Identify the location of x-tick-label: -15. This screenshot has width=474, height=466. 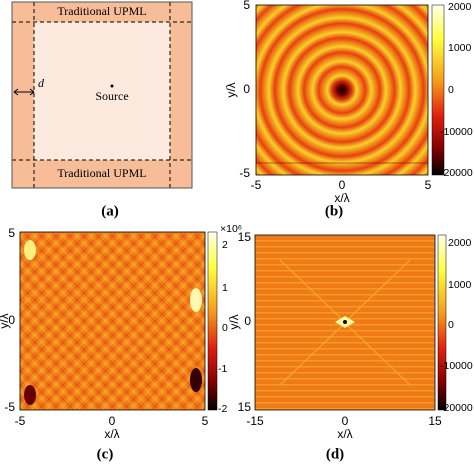
(255, 421).